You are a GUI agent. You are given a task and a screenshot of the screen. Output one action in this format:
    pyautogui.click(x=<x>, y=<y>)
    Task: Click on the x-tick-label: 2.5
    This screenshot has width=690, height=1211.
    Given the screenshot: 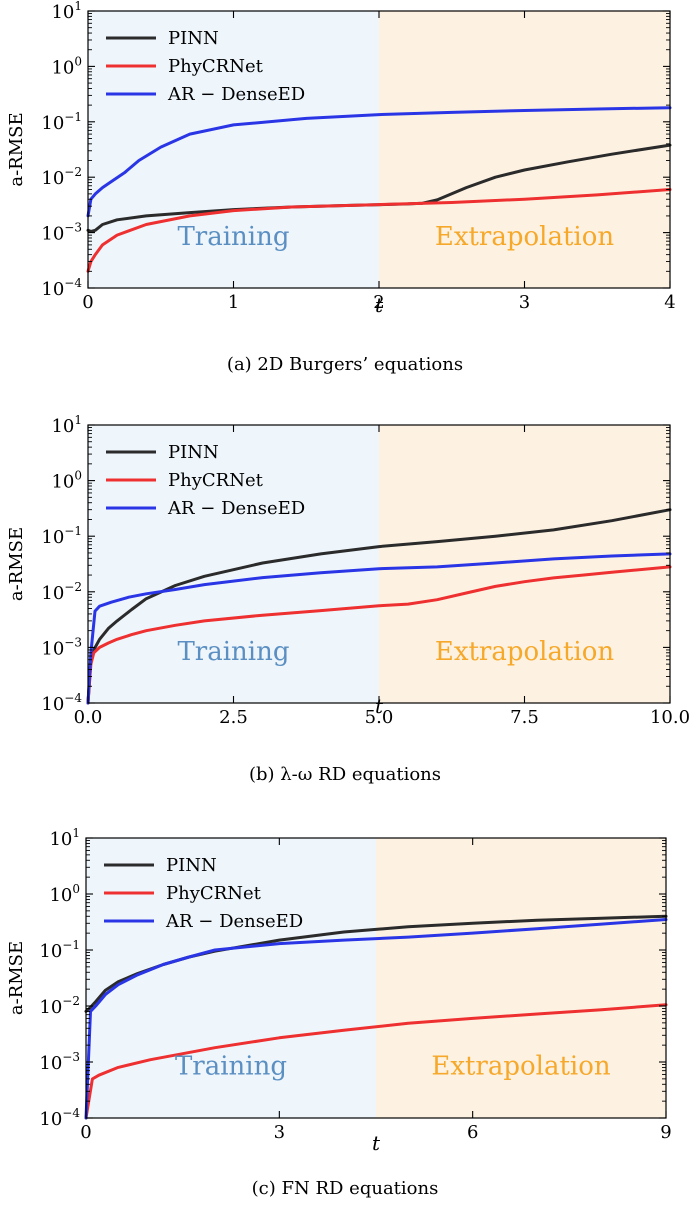 What is the action you would take?
    pyautogui.click(x=233, y=717)
    